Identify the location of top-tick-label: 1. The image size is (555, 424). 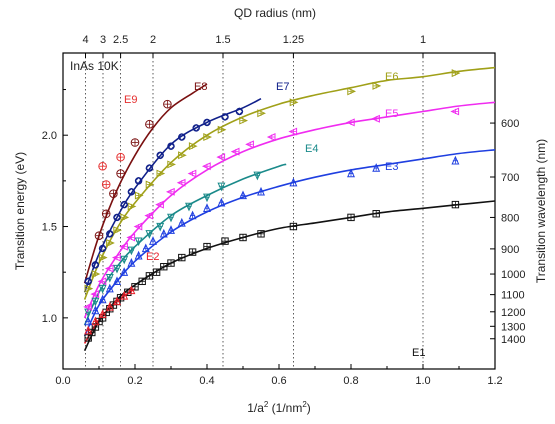
(423, 40).